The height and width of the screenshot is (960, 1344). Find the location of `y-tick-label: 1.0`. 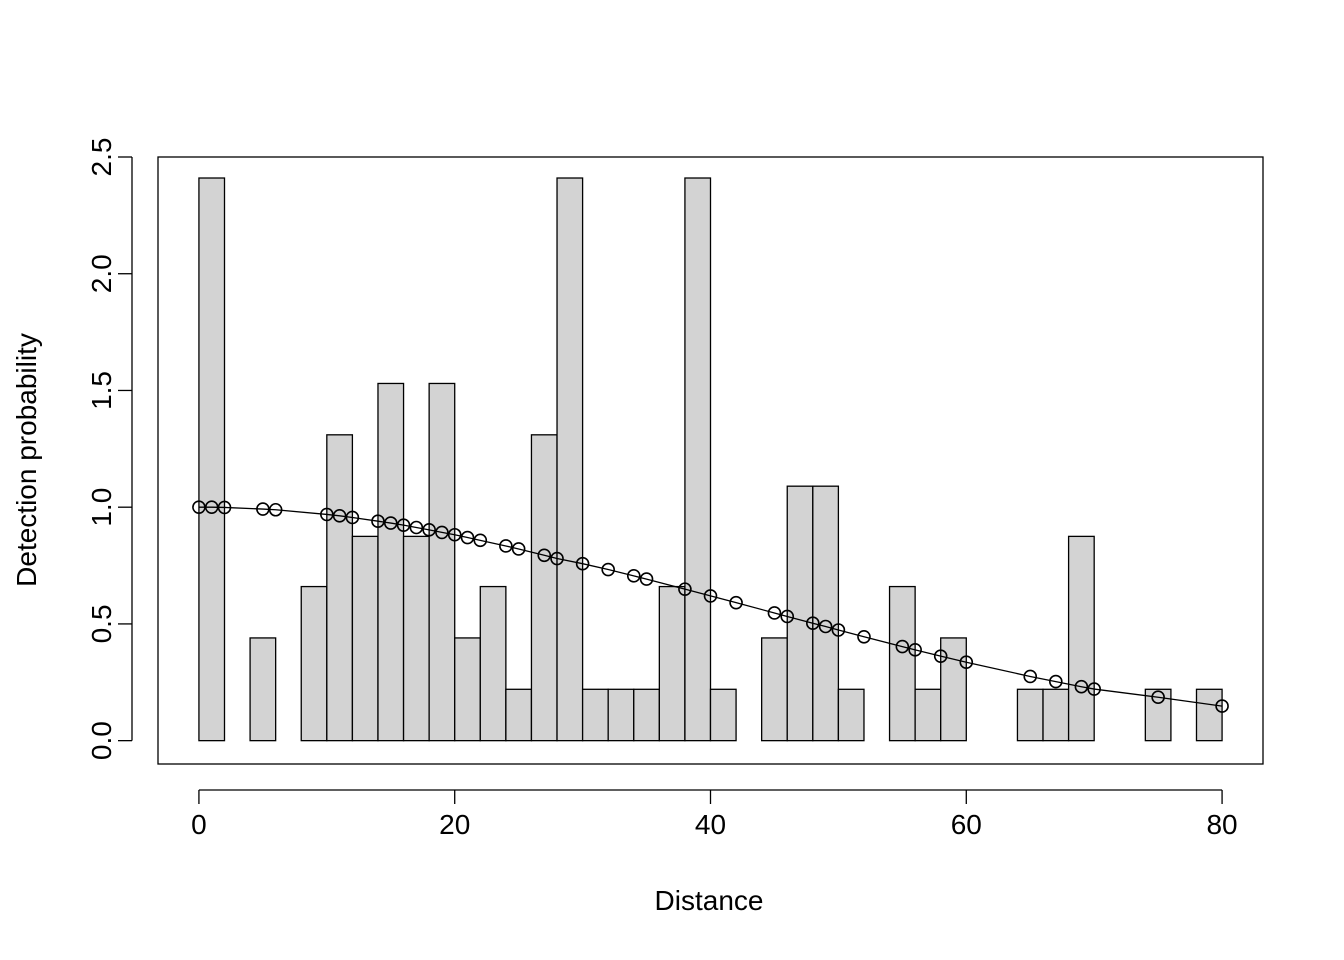

y-tick-label: 1.0 is located at coordinates (101, 507).